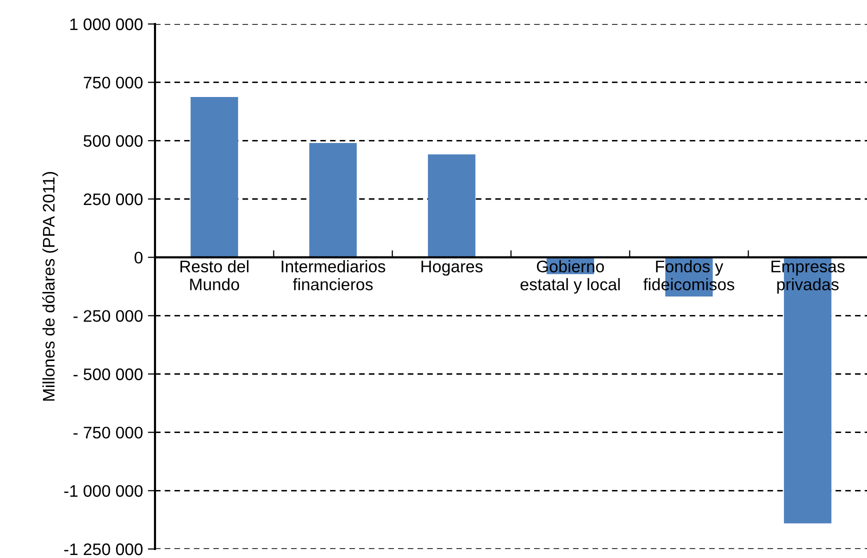  Describe the element at coordinates (113, 82) in the screenshot. I see `y-tick-label: 750 000` at that location.